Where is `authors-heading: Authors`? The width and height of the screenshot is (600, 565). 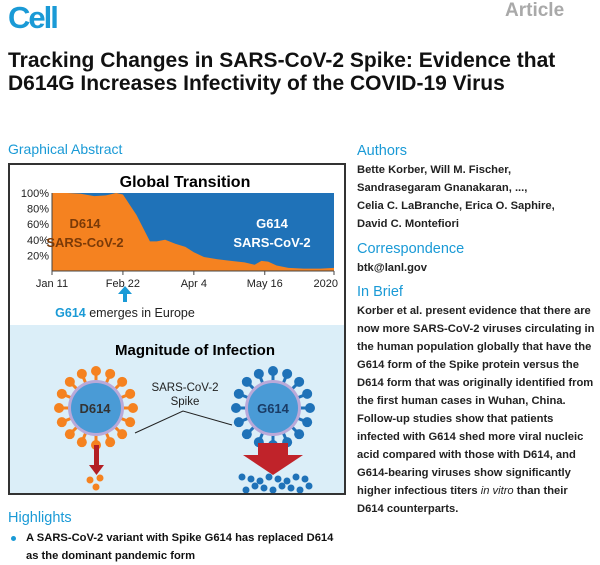 authors-heading: Authors is located at coordinates (382, 151).